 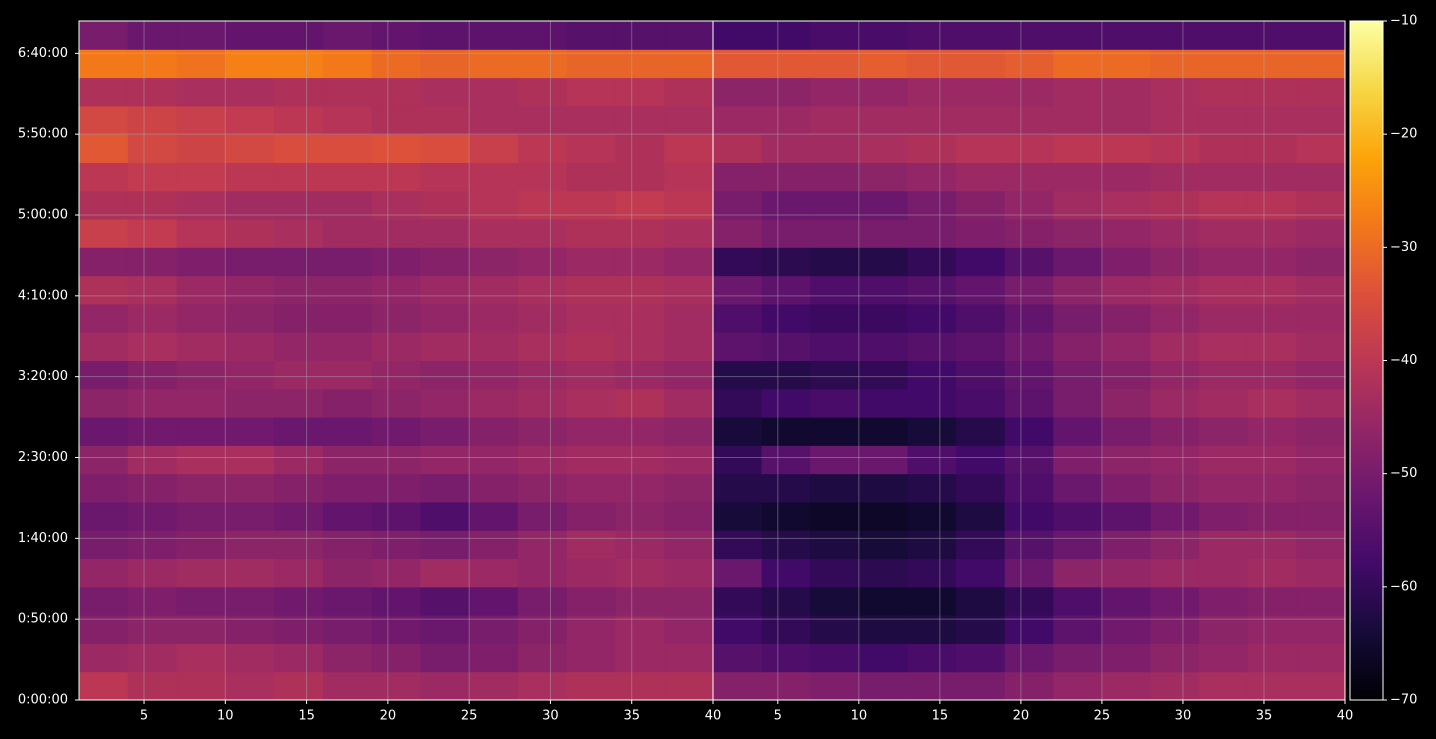 What do you see at coordinates (43, 134) in the screenshot?
I see `y-tick-label: 5:50:00` at bounding box center [43, 134].